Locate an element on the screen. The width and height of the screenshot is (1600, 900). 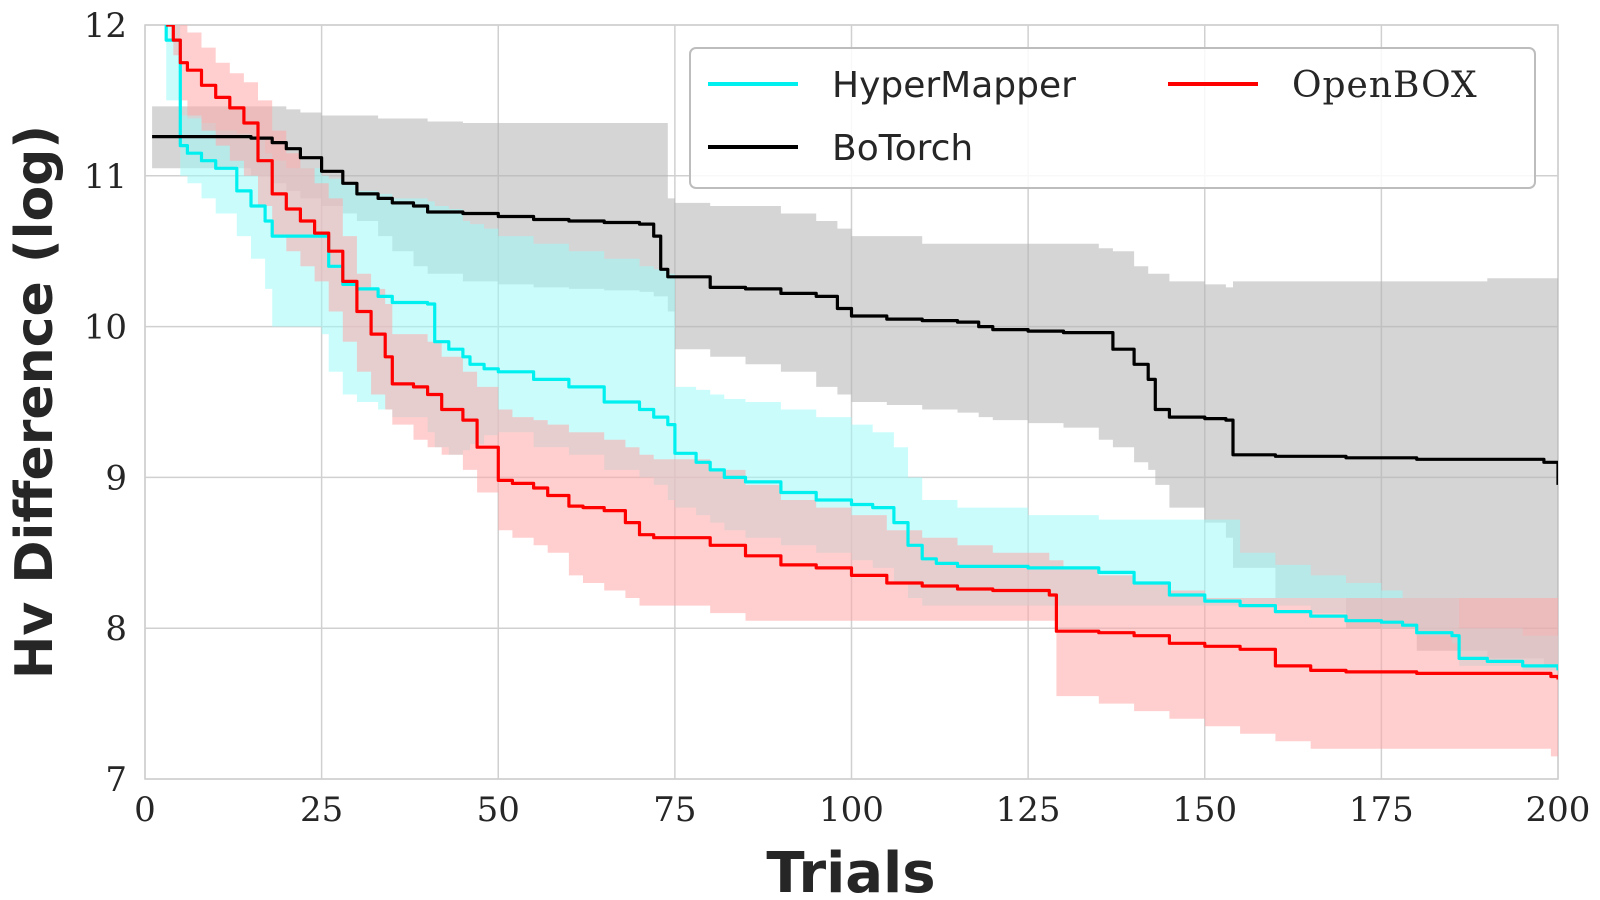
y-tick-label: 9 is located at coordinates (116, 478).